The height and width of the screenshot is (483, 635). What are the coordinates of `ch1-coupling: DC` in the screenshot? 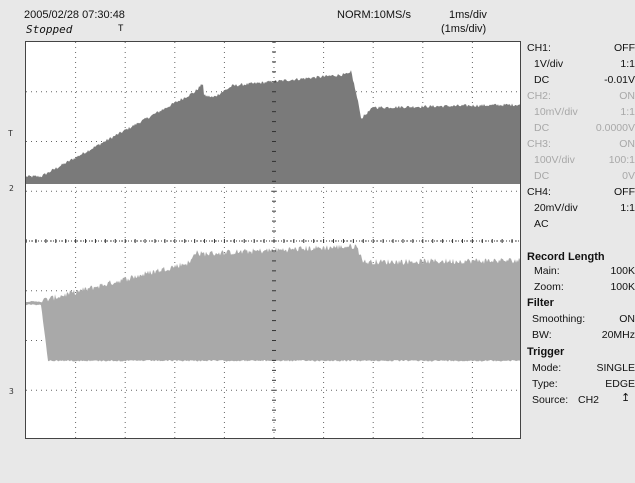 It's located at (542, 80).